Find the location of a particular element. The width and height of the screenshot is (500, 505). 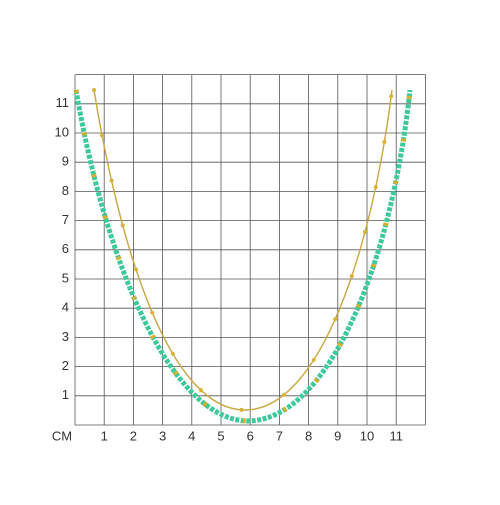

x-label: 5 is located at coordinates (220, 435).